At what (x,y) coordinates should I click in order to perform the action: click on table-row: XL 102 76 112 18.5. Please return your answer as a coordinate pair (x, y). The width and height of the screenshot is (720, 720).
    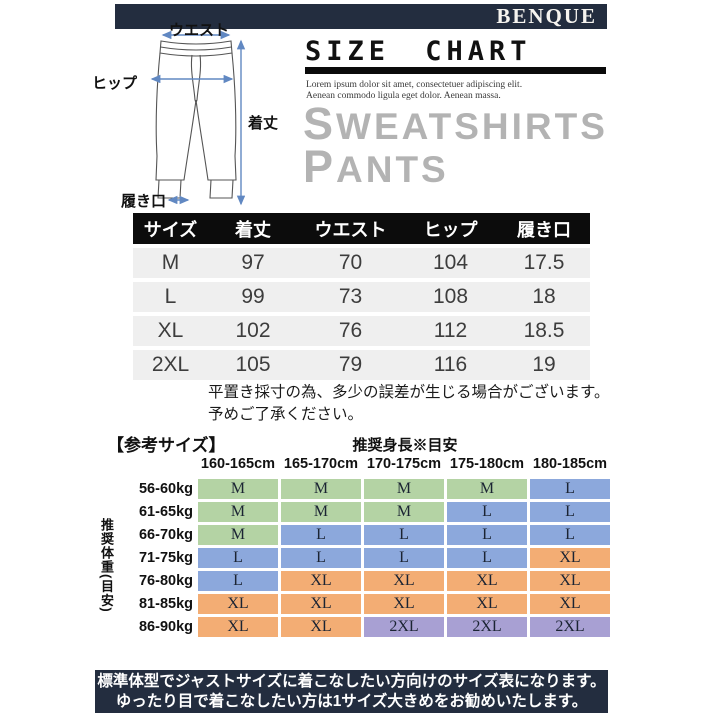
    Looking at the image, I should click on (361, 331).